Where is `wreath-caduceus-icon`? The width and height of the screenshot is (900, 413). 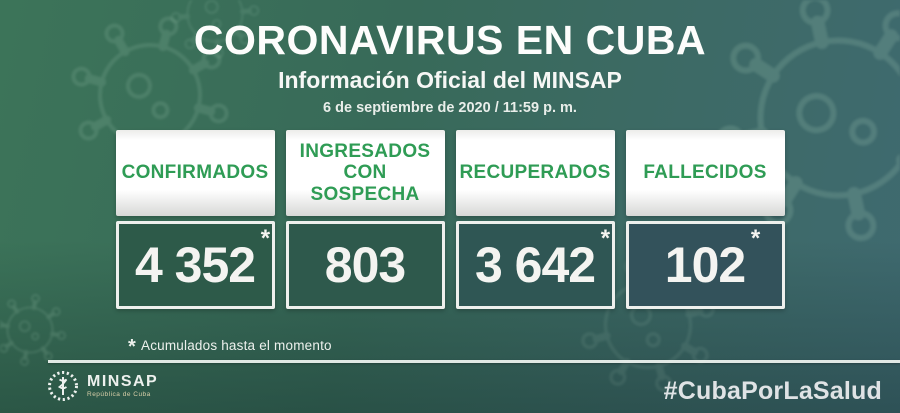 wreath-caduceus-icon is located at coordinates (63, 386).